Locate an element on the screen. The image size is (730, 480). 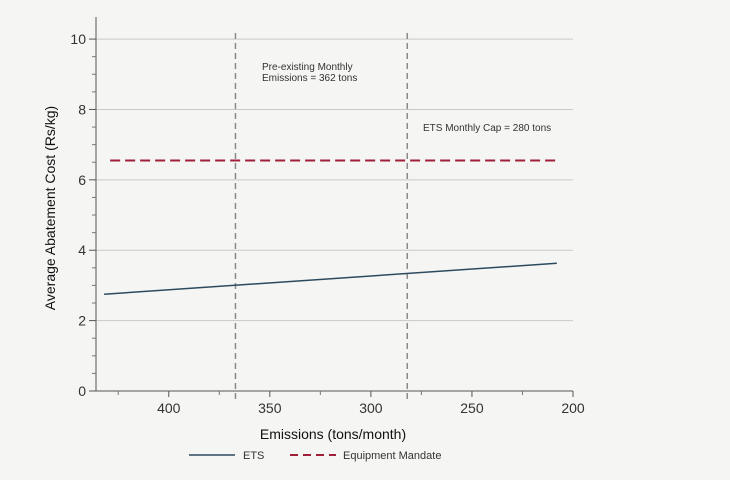
y-tick-label-4: 4 is located at coordinates (82, 250).